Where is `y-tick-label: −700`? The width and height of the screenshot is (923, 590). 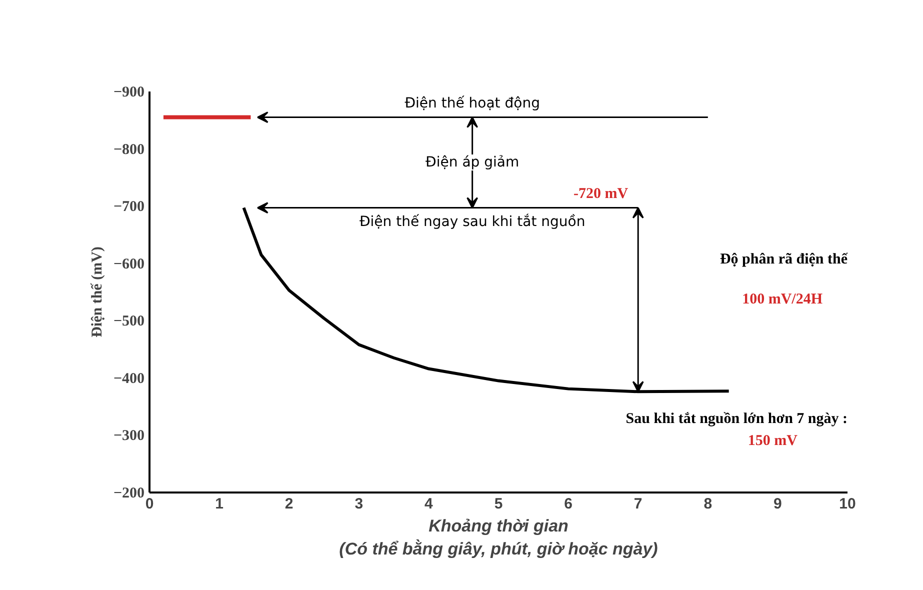 y-tick-label: −700 is located at coordinates (129, 207).